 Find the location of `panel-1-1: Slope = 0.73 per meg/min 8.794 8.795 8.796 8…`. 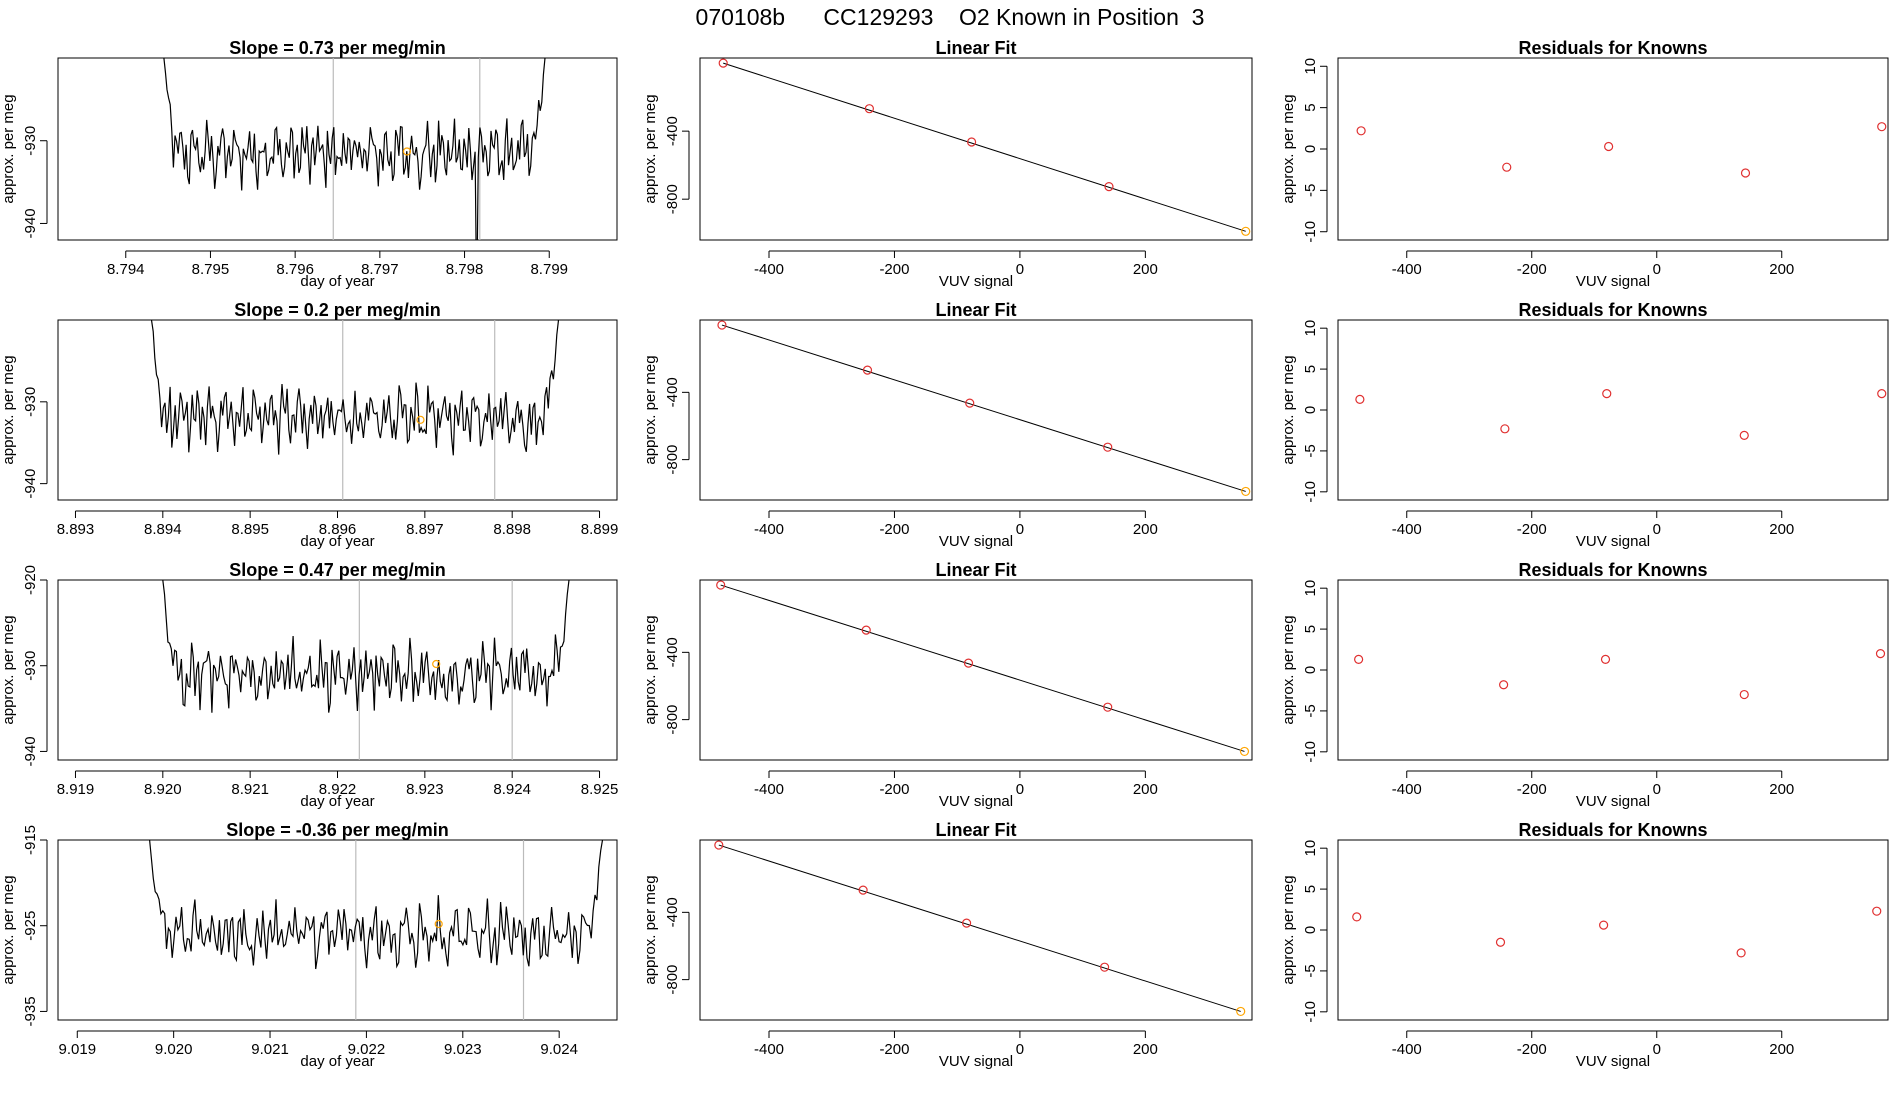

panel-1-1: Slope = 0.73 per meg/min 8.794 8.795 8.796 8… is located at coordinates (309, 164).